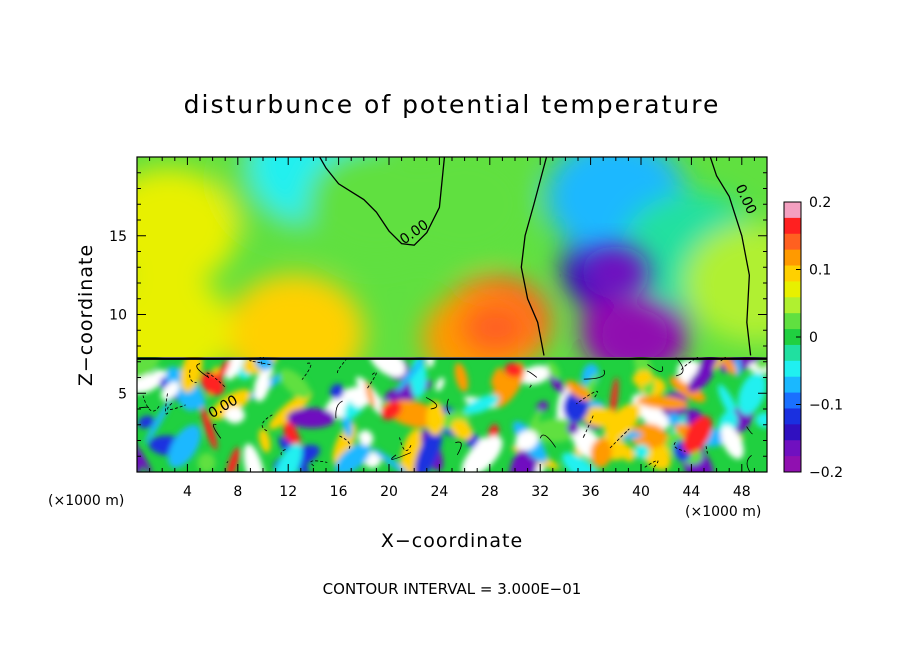 The height and width of the screenshot is (654, 904). Describe the element at coordinates (288, 492) in the screenshot. I see `x-tick-label: 12` at that location.